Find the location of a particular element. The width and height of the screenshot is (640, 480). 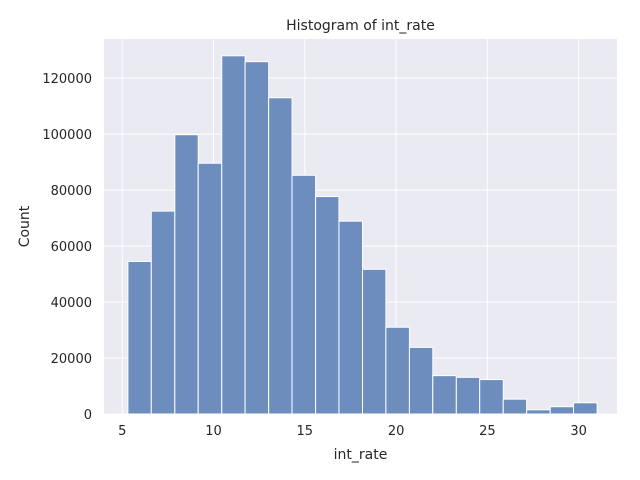

x-tick-label: 10 is located at coordinates (213, 431).